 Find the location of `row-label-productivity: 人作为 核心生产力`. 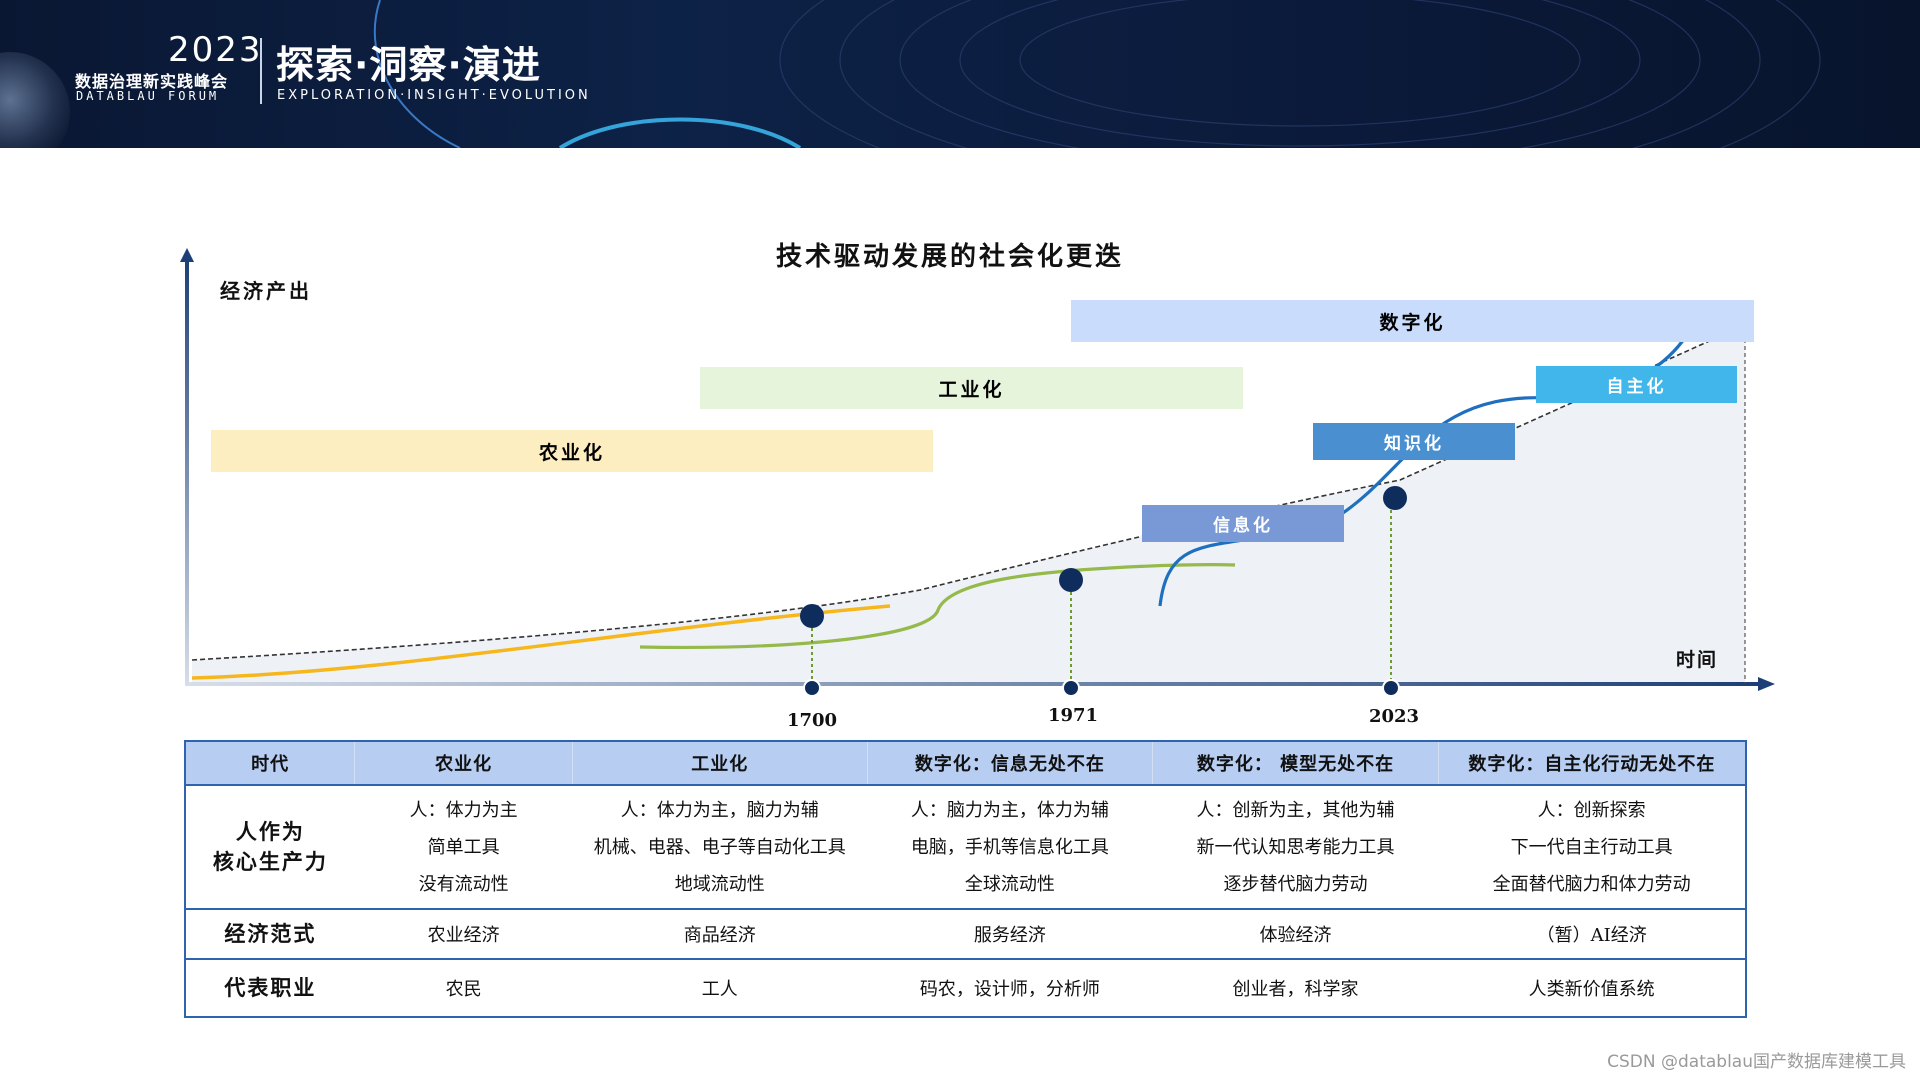

row-label-productivity: 人作为 核心生产力 is located at coordinates (270, 847).